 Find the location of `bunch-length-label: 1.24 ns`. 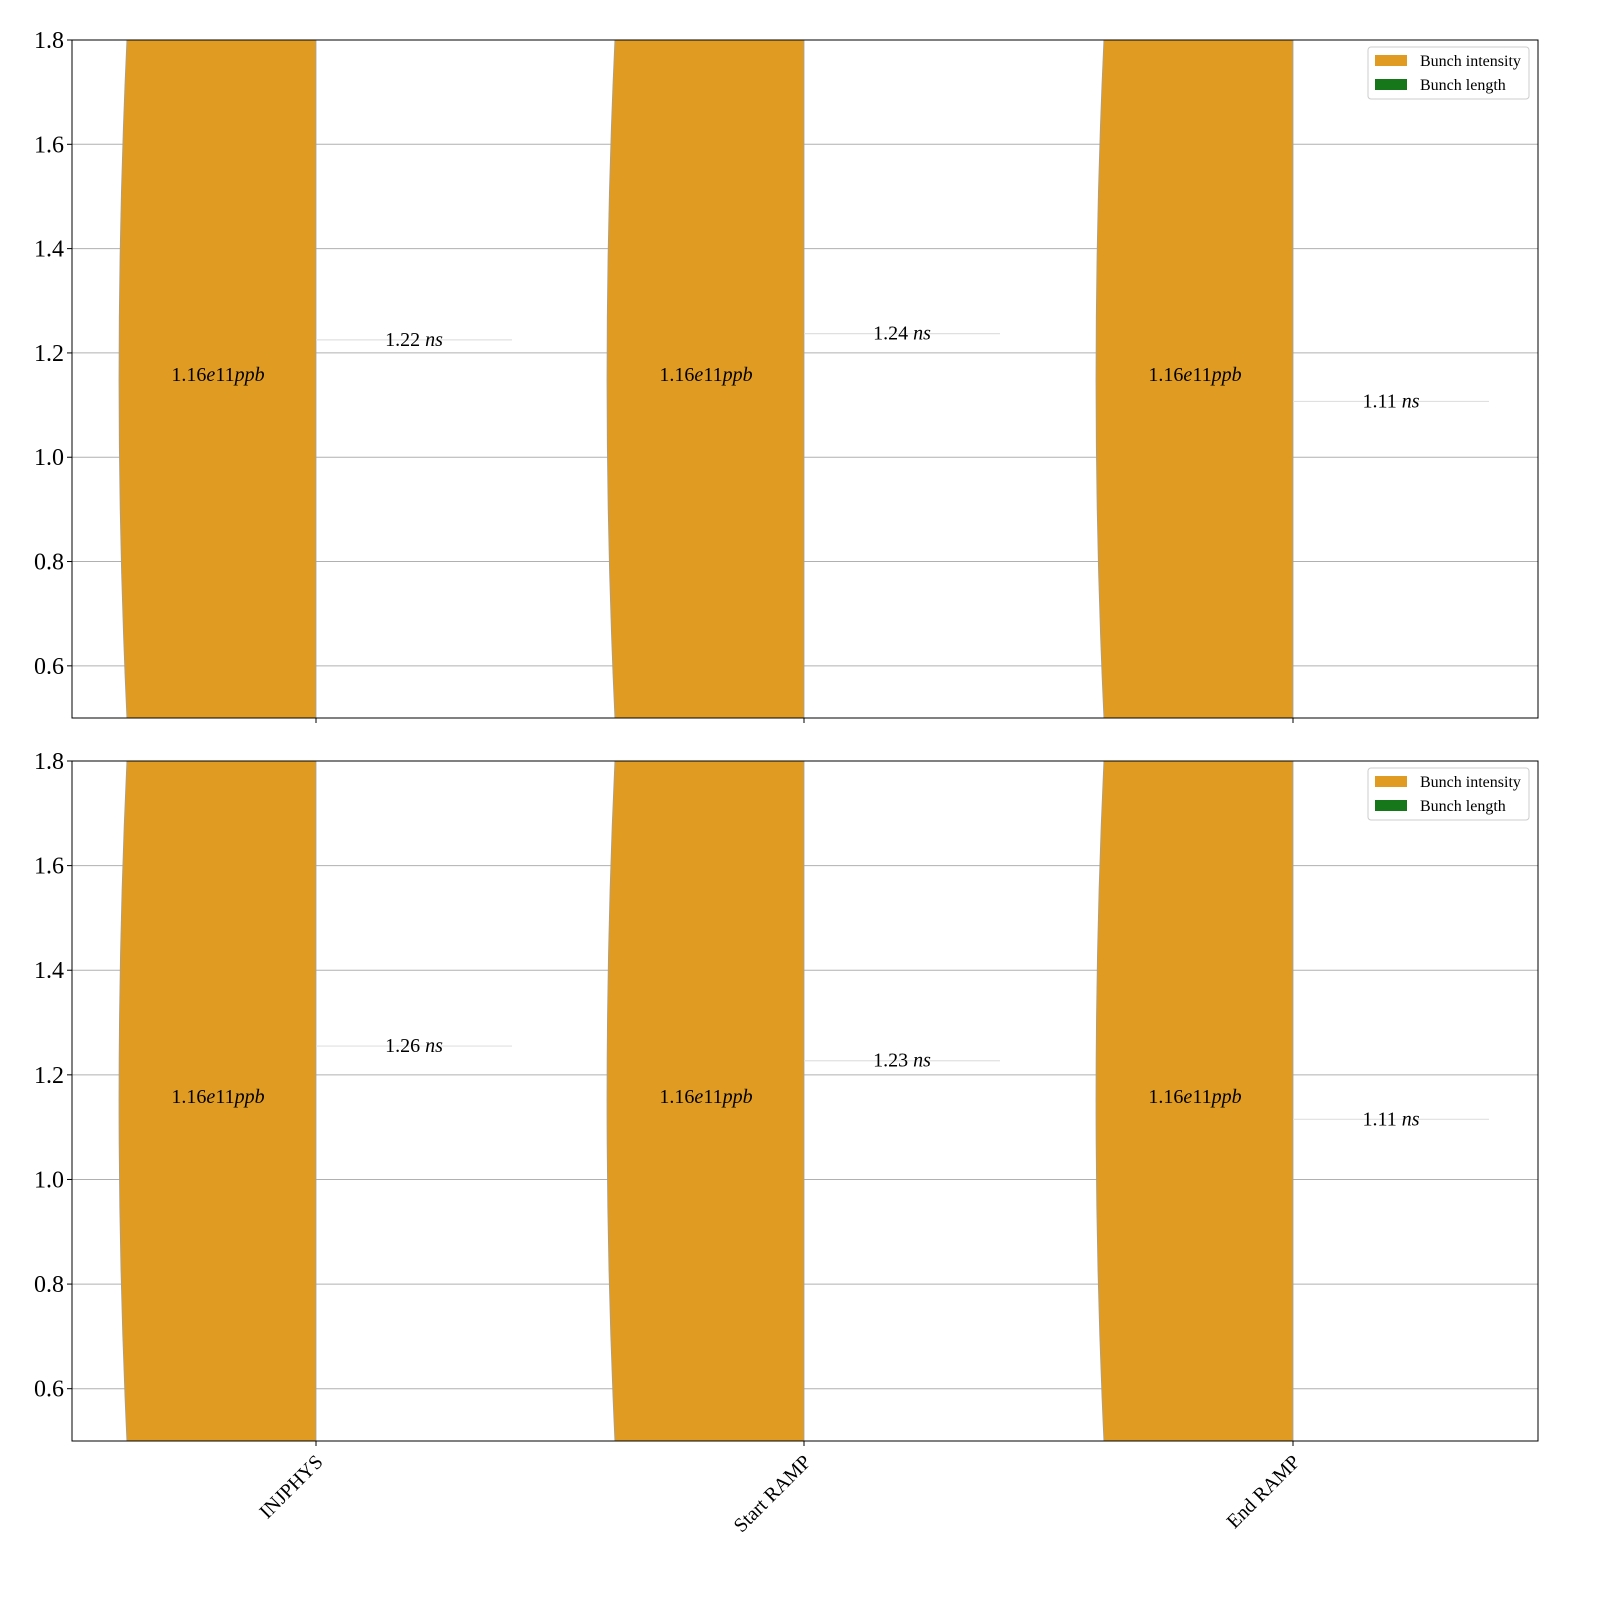

bunch-length-label: 1.24 ns is located at coordinates (902, 334).